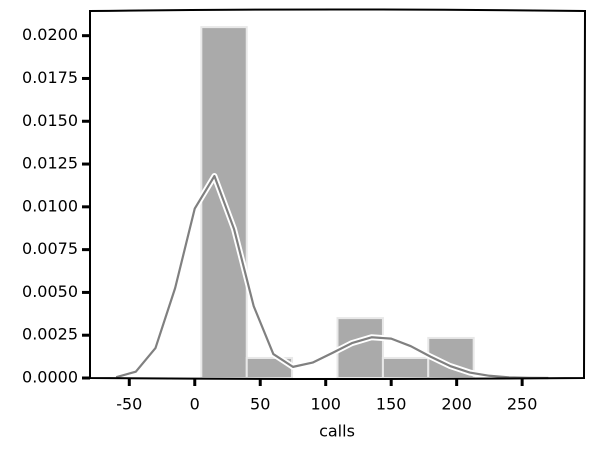 The height and width of the screenshot is (451, 596). What do you see at coordinates (129, 404) in the screenshot?
I see `x-tick-label: -50` at bounding box center [129, 404].